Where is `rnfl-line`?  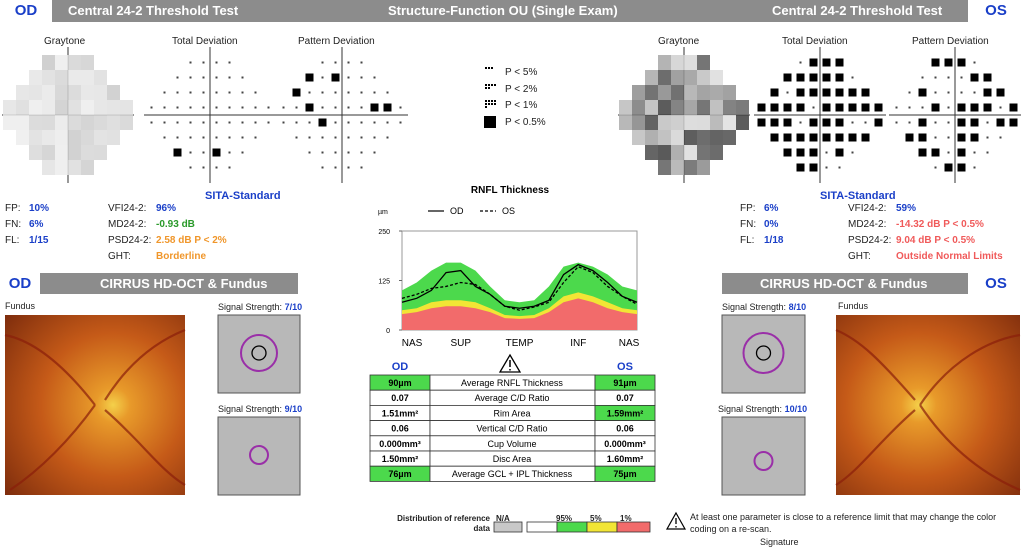
rnfl-line is located at coordinates (519, 288).